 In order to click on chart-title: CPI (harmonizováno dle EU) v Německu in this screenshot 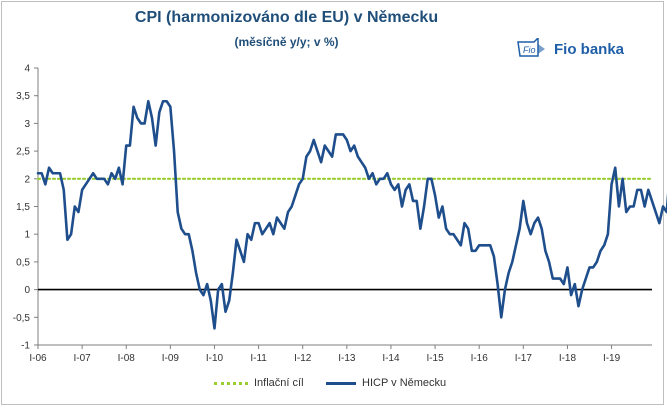, I will do `click(286, 17)`.